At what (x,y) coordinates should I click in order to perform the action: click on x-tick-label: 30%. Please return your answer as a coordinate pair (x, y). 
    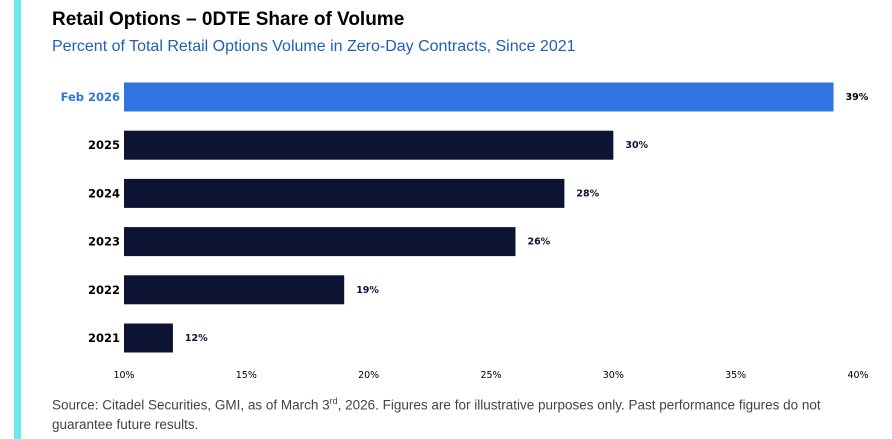
    Looking at the image, I should click on (613, 375).